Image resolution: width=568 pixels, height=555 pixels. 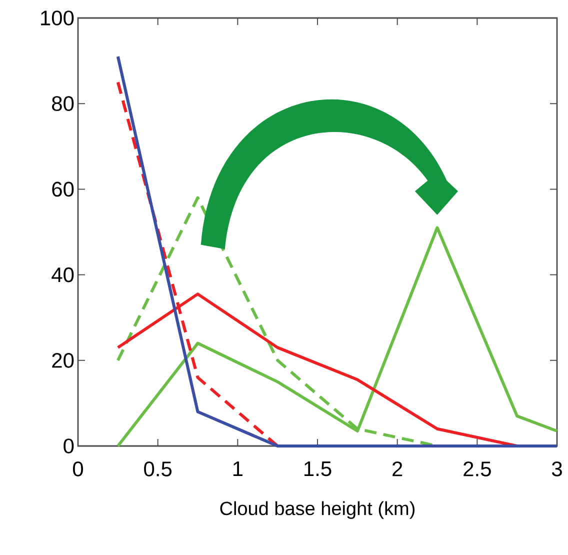 I want to click on x-tick-label: 1.5, so click(x=318, y=469).